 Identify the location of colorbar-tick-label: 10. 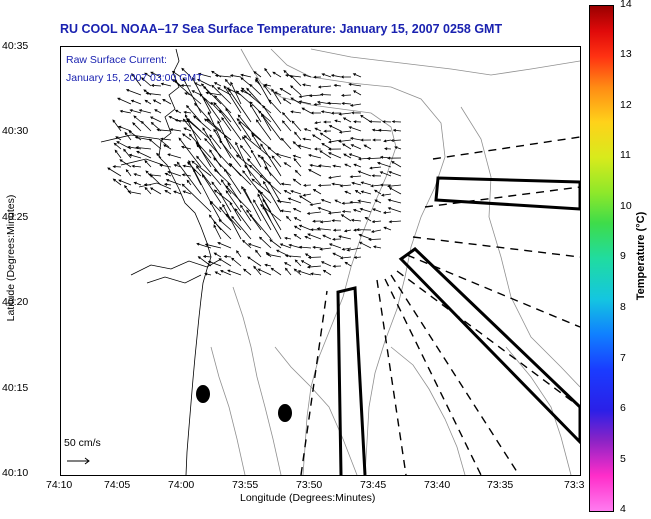
(626, 206).